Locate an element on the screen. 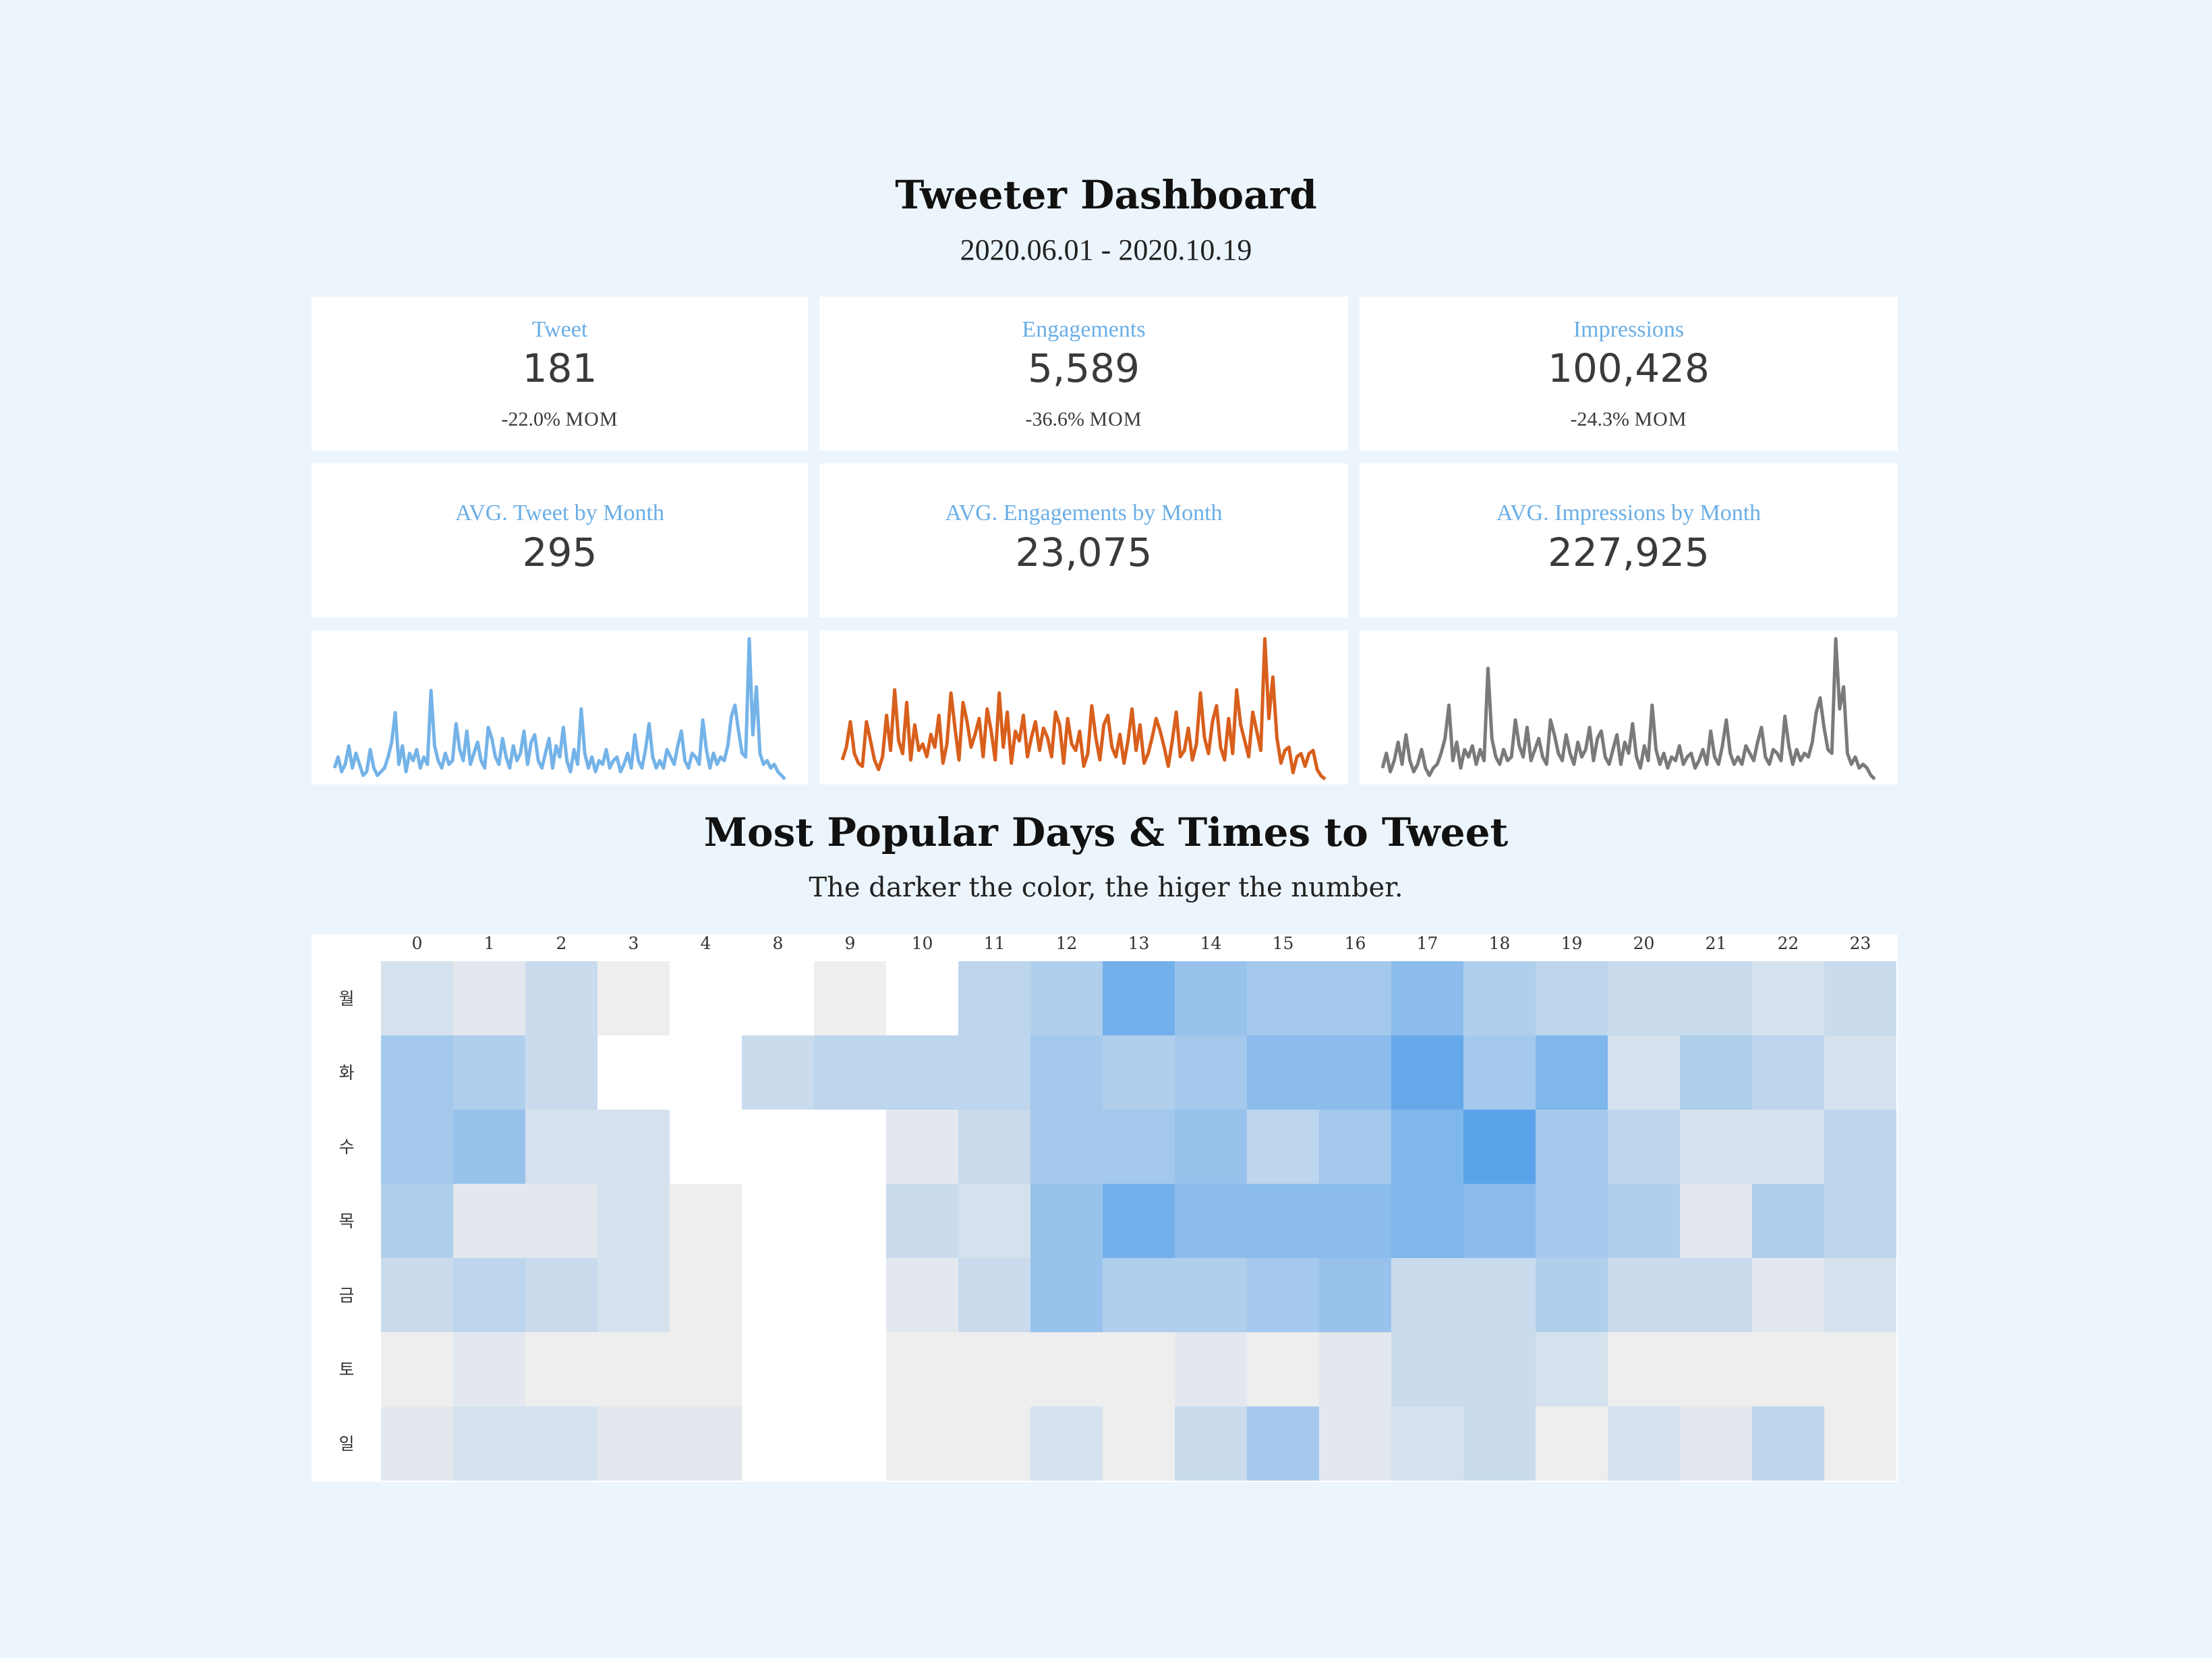 This screenshot has width=2212, height=1658. hour-label: 3 is located at coordinates (634, 943).